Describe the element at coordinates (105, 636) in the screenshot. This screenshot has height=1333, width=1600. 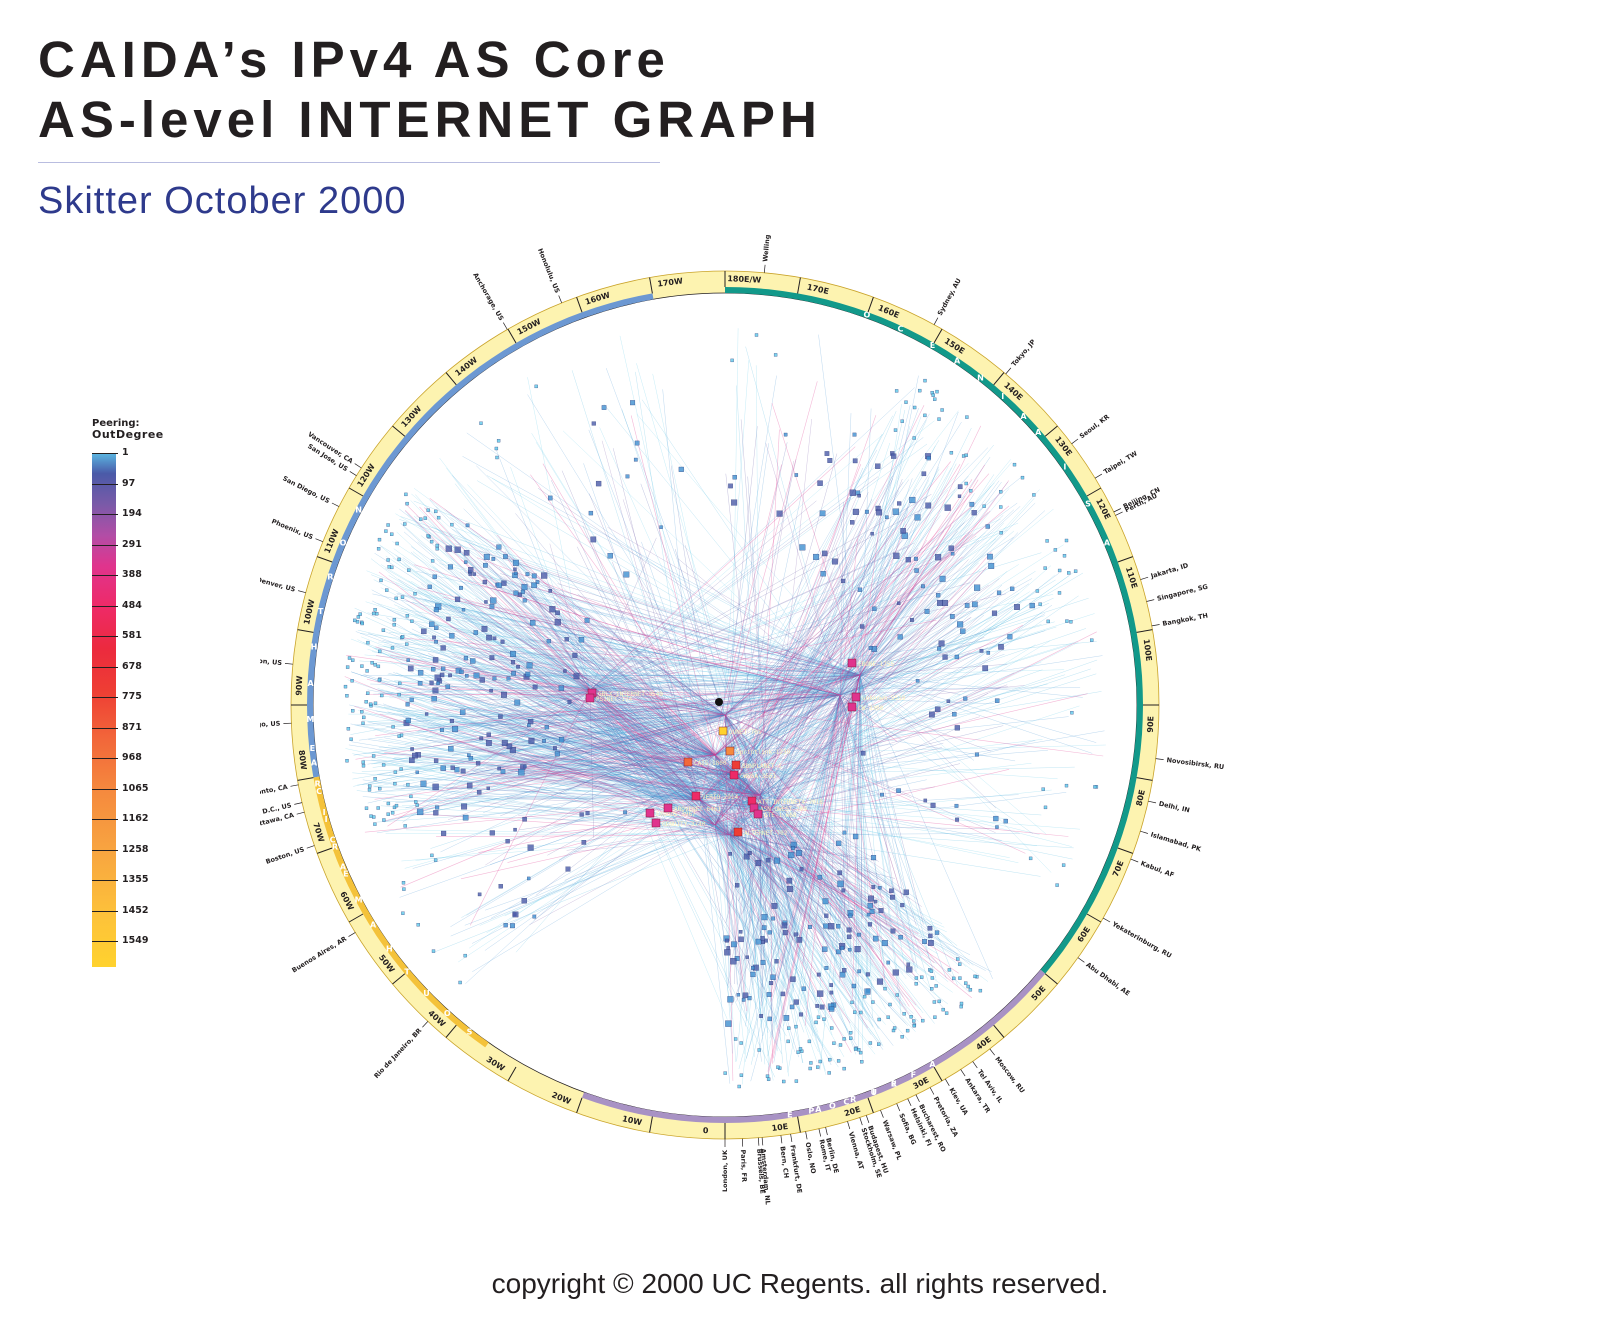
I see `legend-tick-mark` at that location.